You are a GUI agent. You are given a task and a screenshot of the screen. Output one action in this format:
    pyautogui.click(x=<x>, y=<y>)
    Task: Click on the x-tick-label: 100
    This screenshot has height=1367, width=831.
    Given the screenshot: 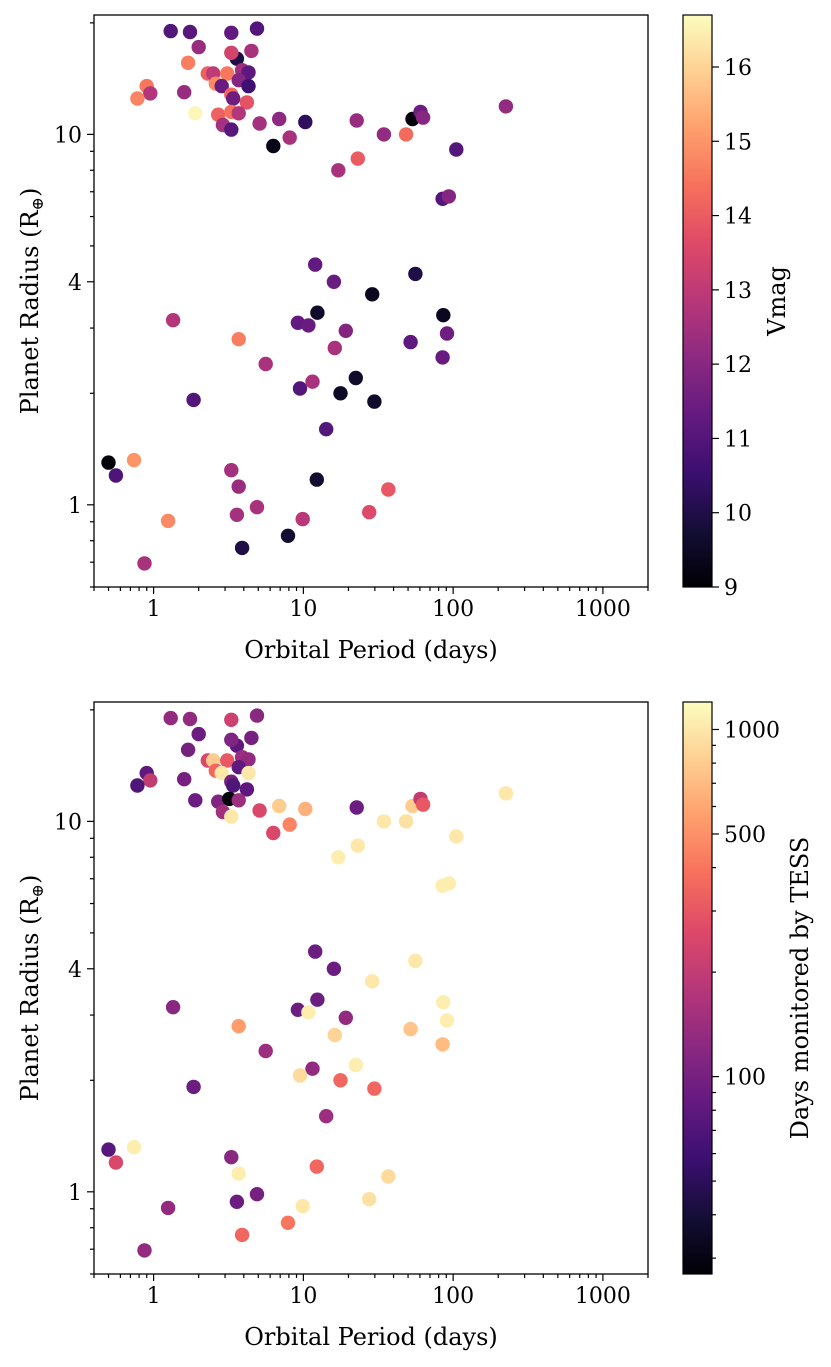 What is the action you would take?
    pyautogui.click(x=453, y=1296)
    